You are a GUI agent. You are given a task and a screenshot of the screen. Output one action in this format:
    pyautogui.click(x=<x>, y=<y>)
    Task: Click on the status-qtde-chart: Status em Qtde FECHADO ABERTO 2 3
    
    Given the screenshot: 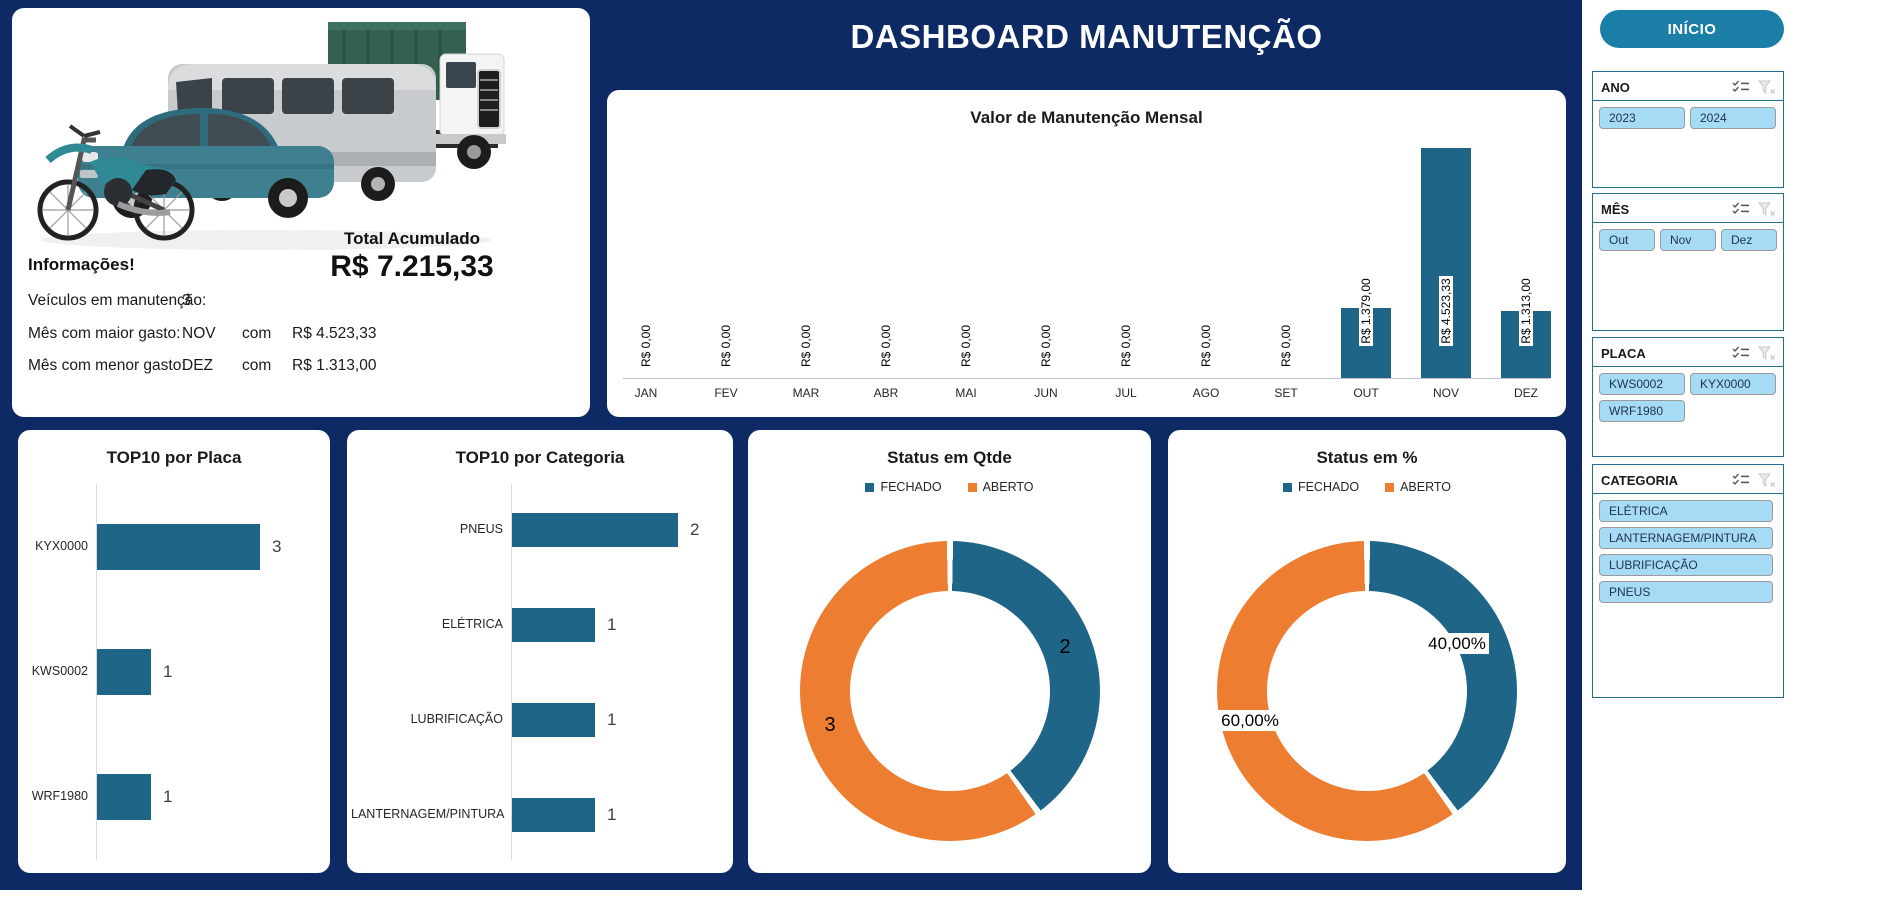 What is the action you would take?
    pyautogui.click(x=949, y=651)
    